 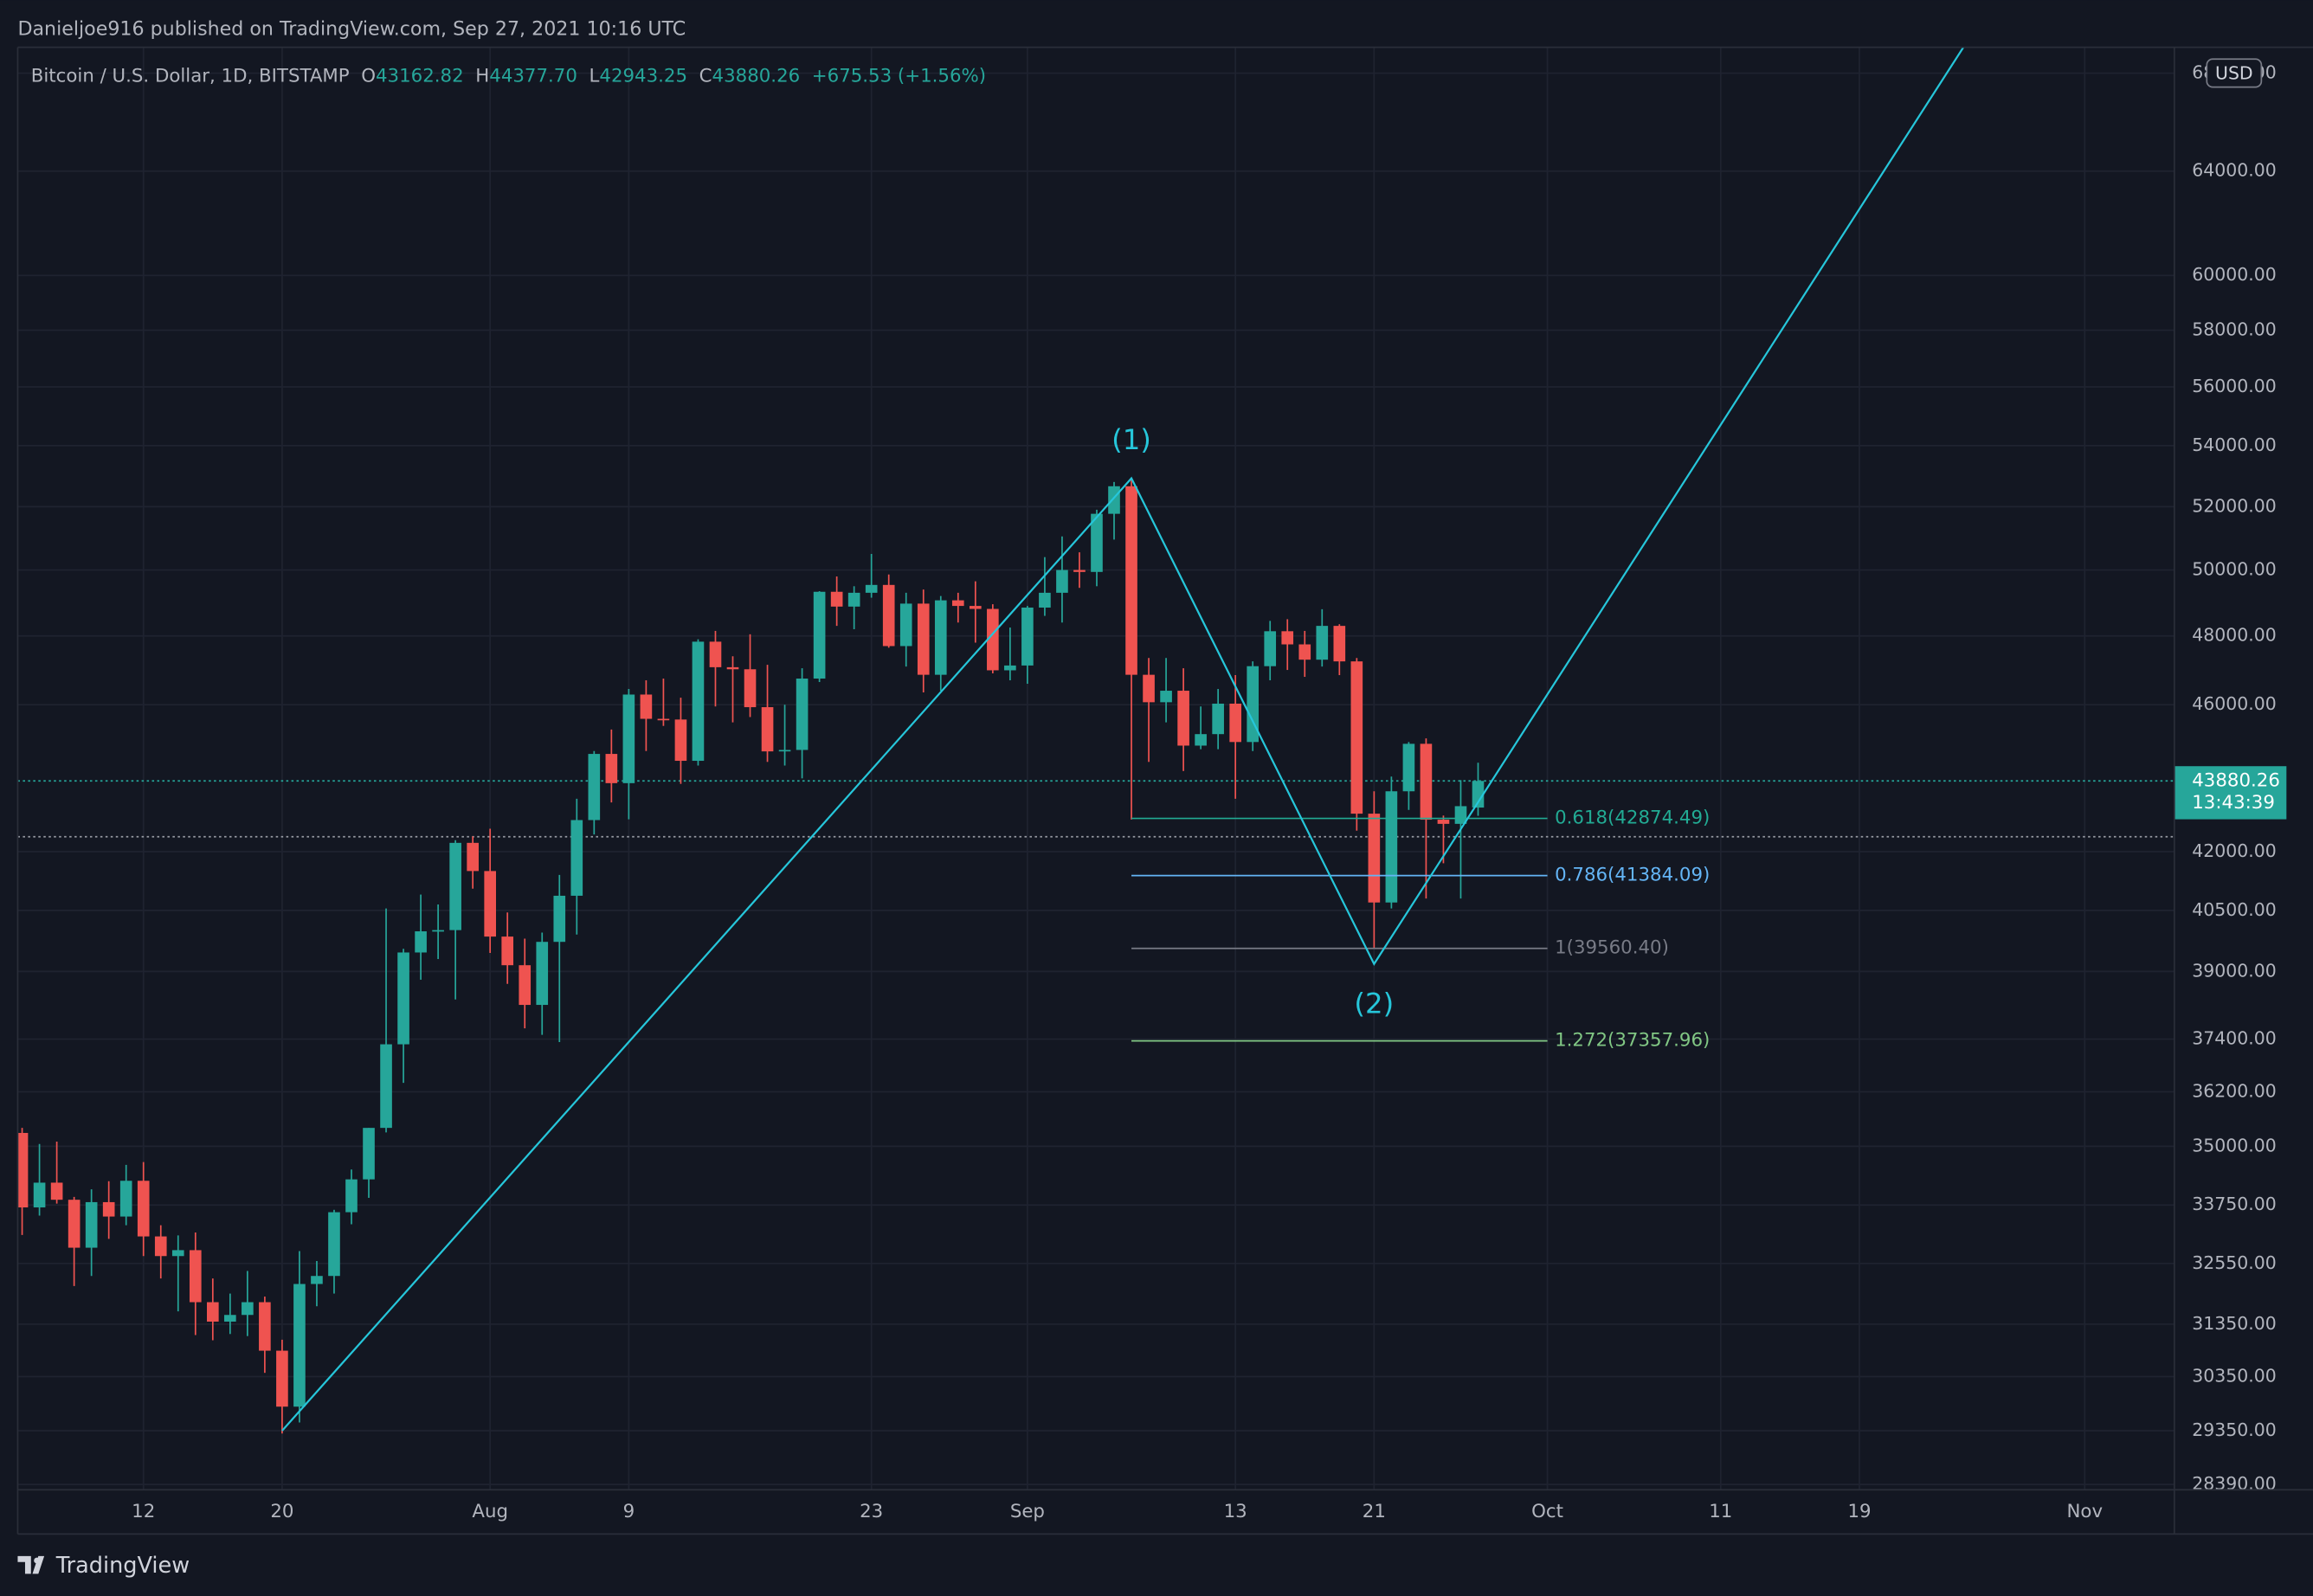 What do you see at coordinates (1632, 875) in the screenshot?
I see `fib-label: 0.786(41384.09)` at bounding box center [1632, 875].